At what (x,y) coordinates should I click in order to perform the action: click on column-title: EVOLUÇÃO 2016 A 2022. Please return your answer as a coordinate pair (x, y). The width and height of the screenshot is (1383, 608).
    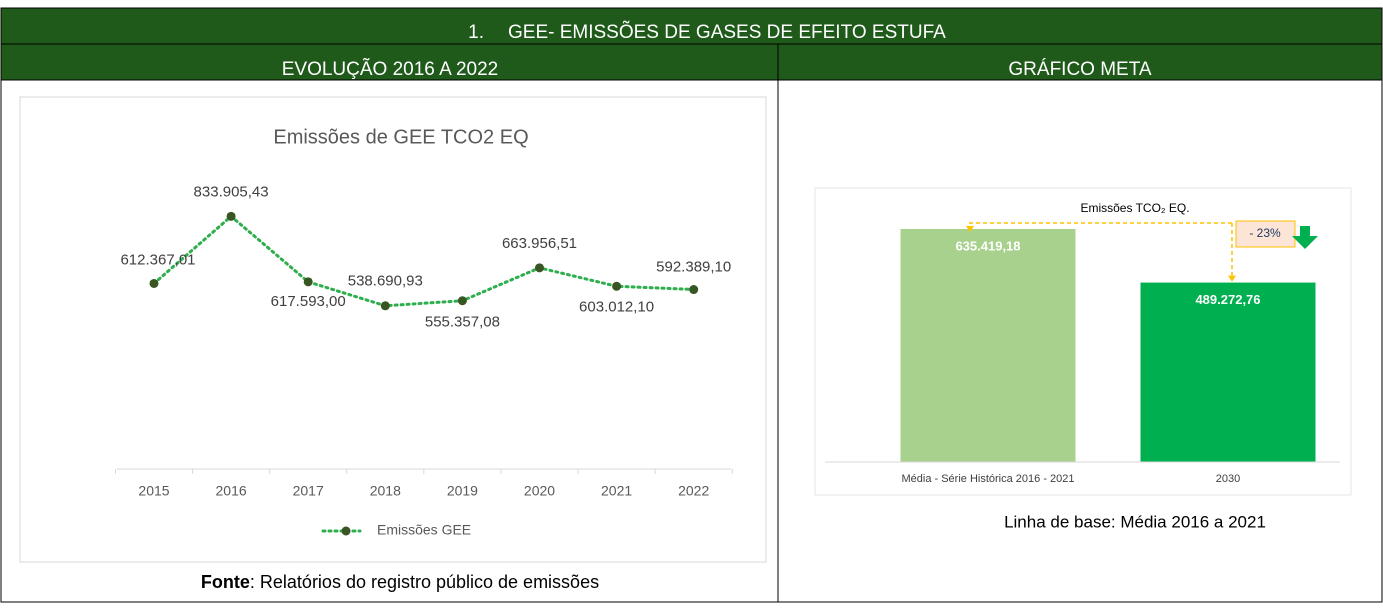
    Looking at the image, I should click on (390, 69).